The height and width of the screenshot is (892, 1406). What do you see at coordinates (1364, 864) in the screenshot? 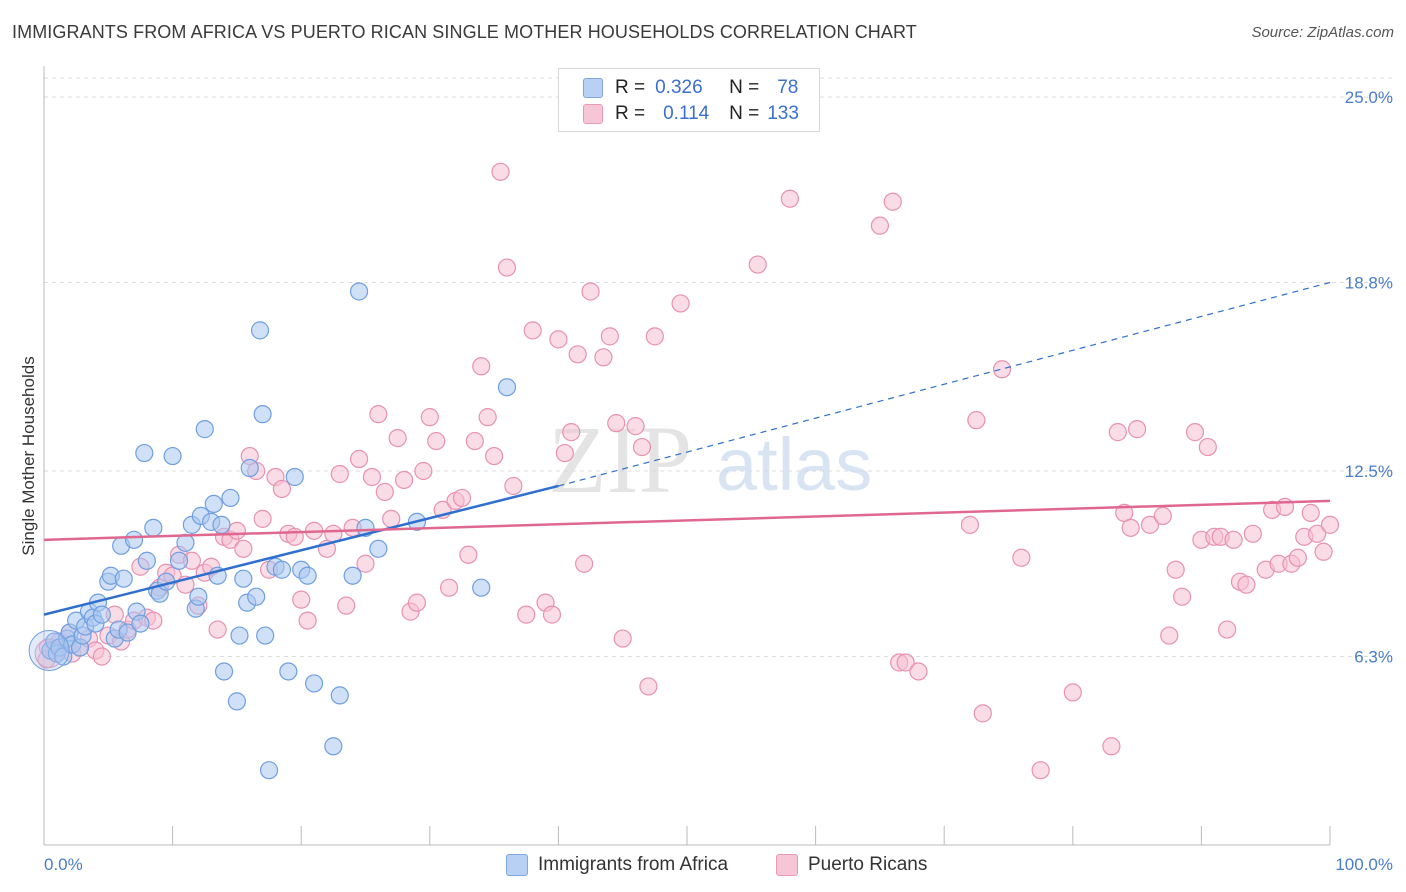
I see `x-tick-label: 100.0%` at bounding box center [1364, 864].